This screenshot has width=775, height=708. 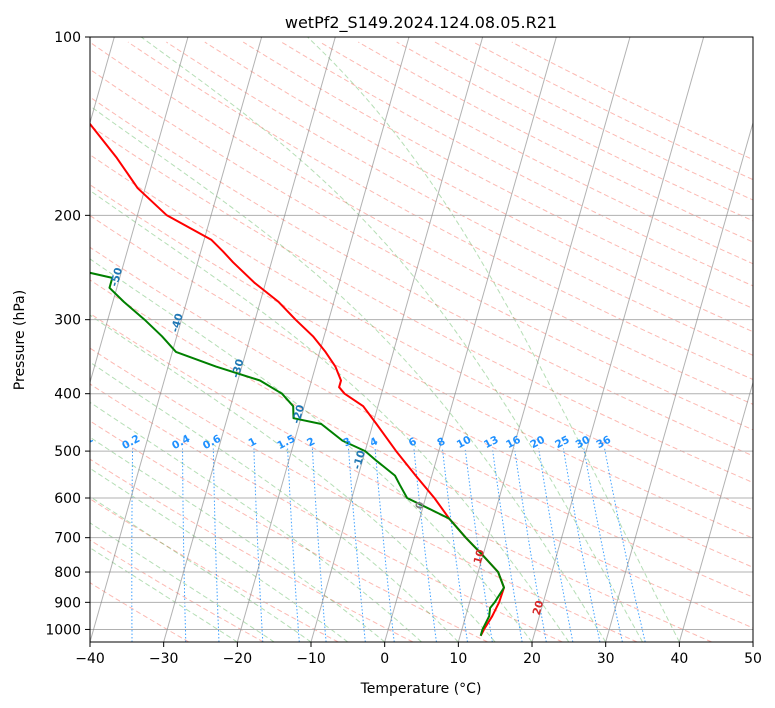 I want to click on y-tick-label: 900, so click(x=67, y=603).